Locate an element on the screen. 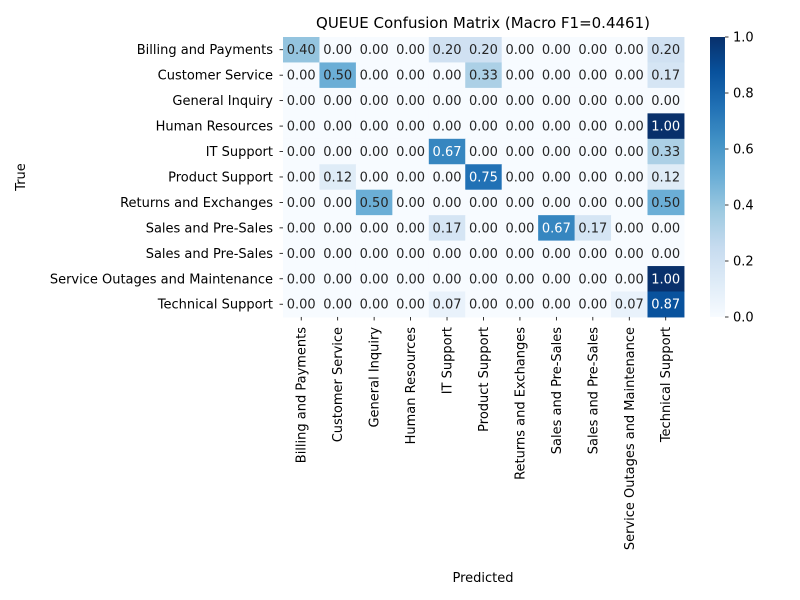 This screenshot has height=600, width=800. heatmap-cell-value: 0.17 is located at coordinates (592, 228).